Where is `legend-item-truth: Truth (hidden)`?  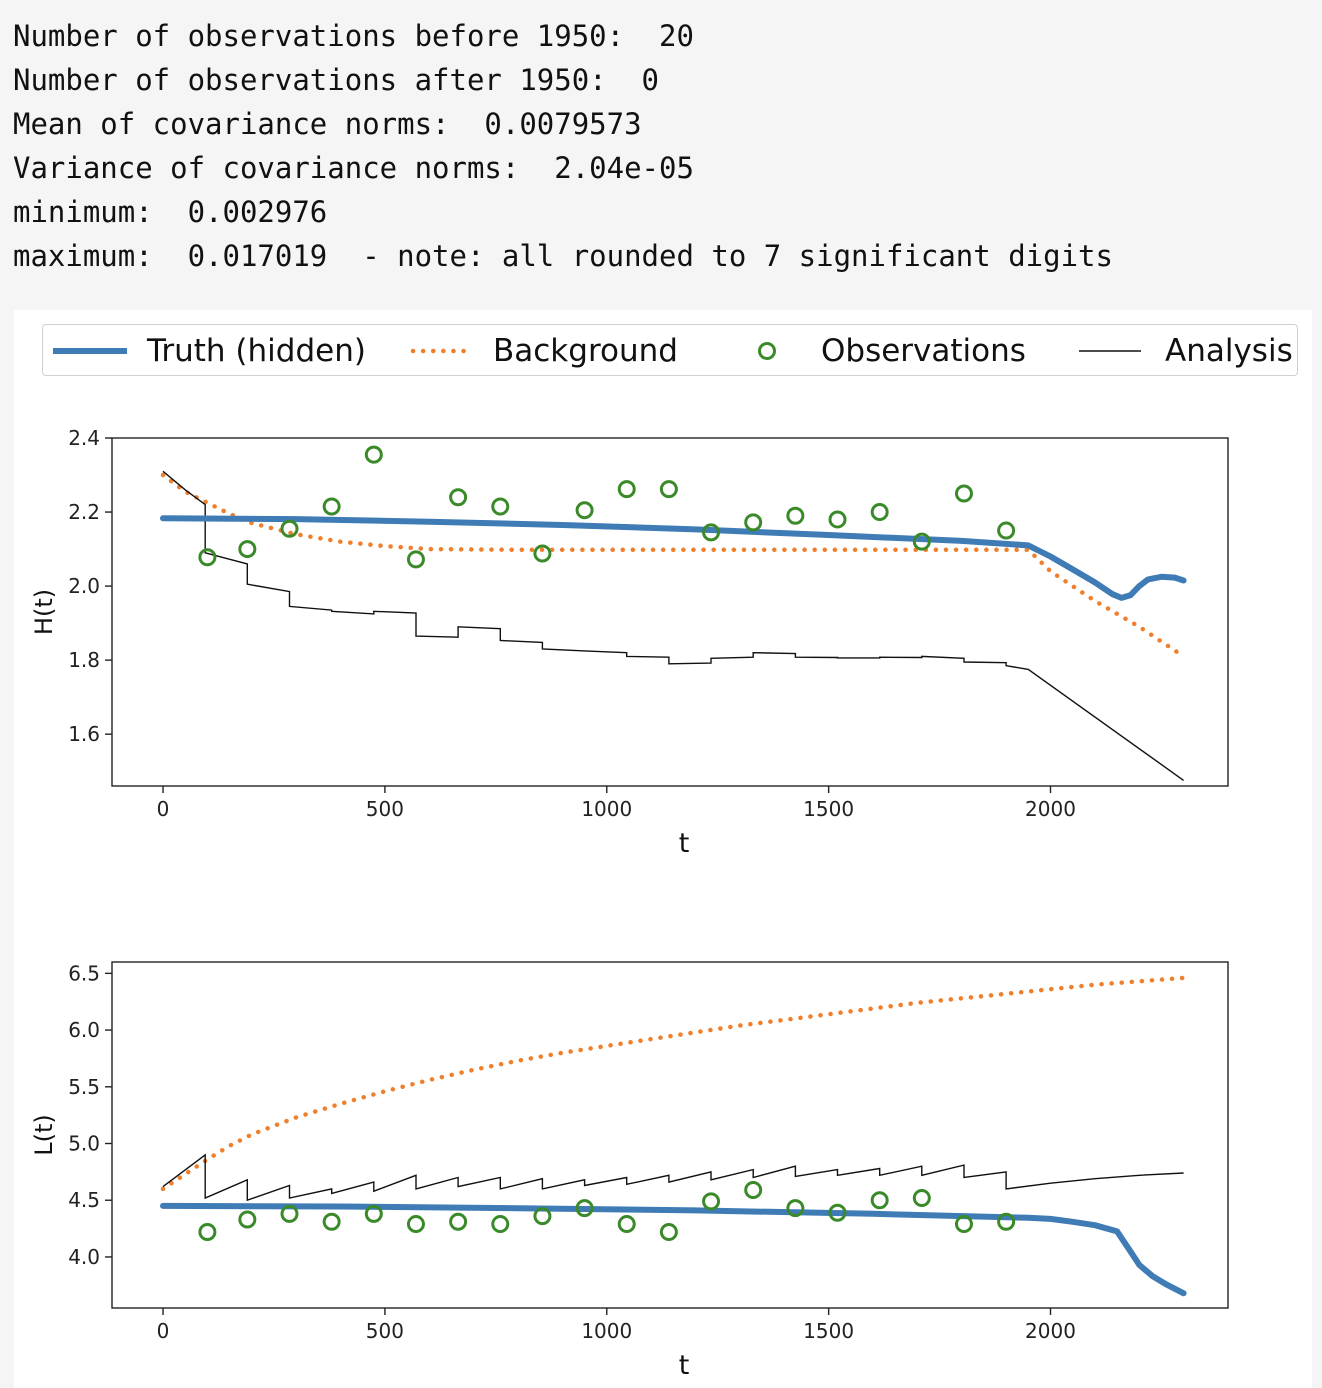
legend-item-truth: Truth (hidden) is located at coordinates (208, 351).